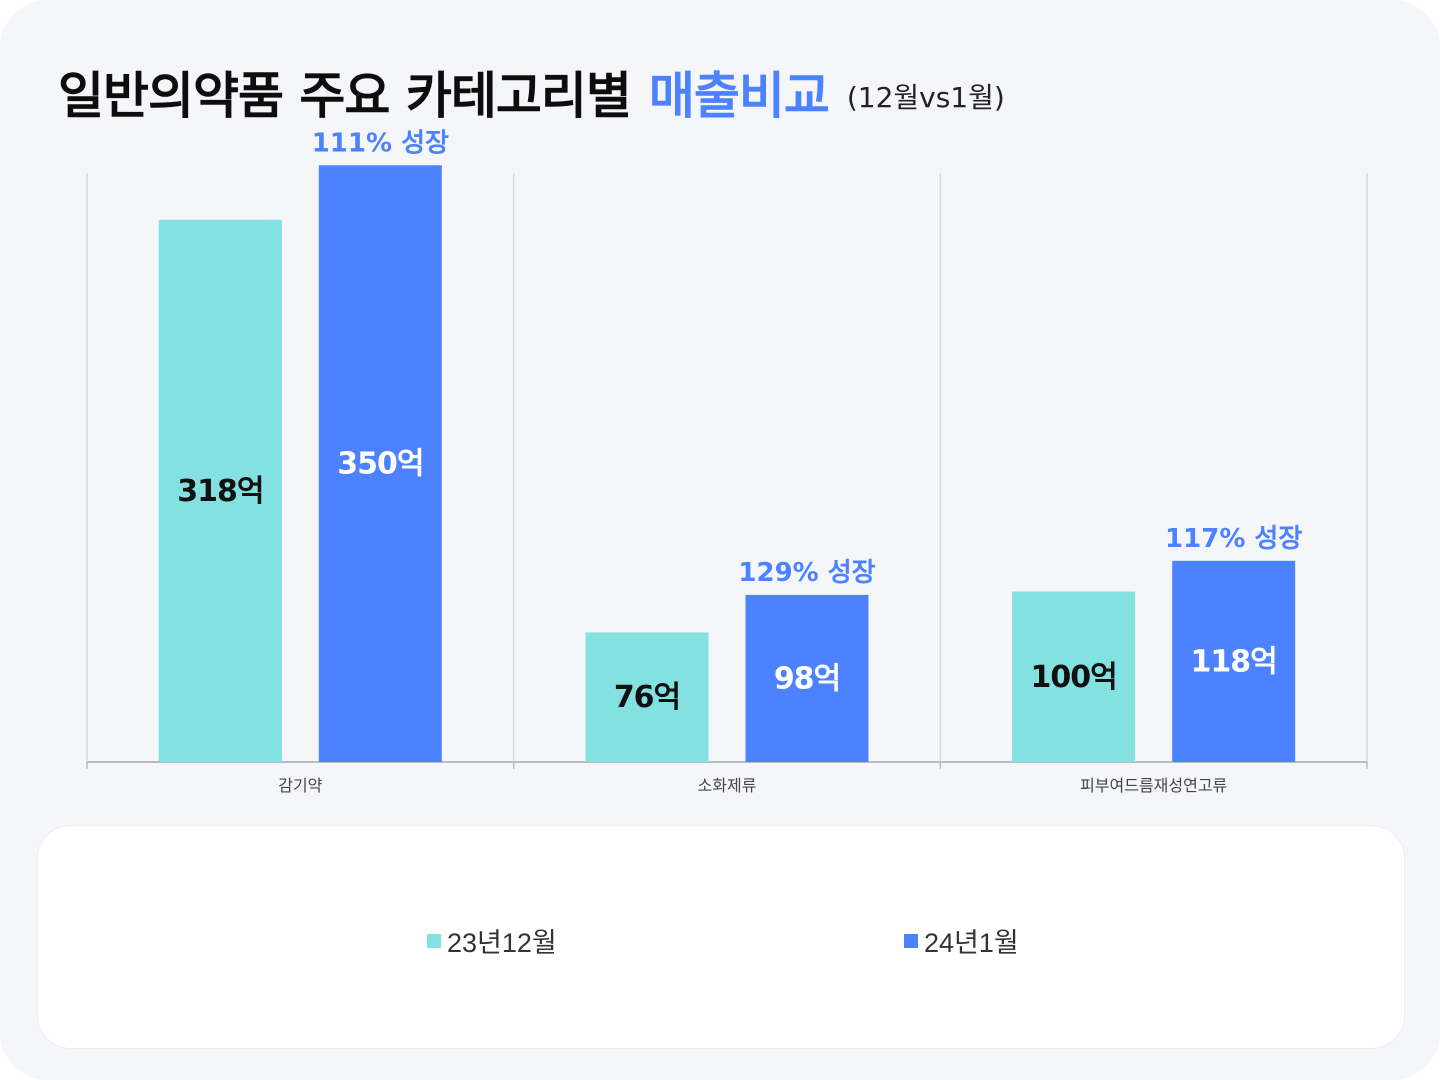 Image resolution: width=1440 pixels, height=1080 pixels. I want to click on legend-label-jan: 24년1월, so click(971, 943).